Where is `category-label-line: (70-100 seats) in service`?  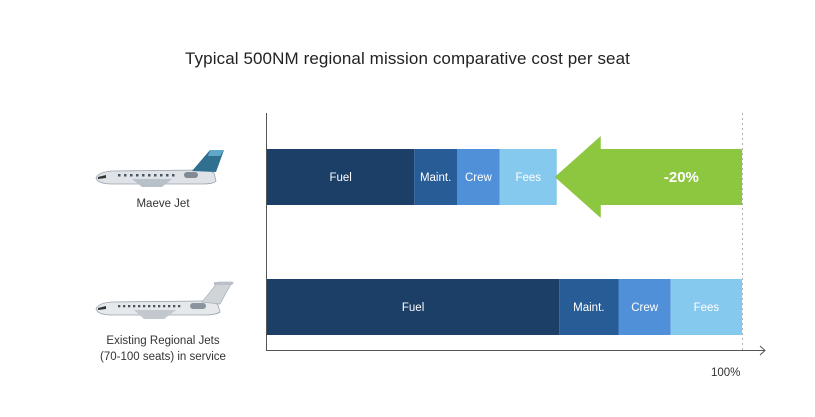 category-label-line: (70-100 seats) in service is located at coordinates (163, 357).